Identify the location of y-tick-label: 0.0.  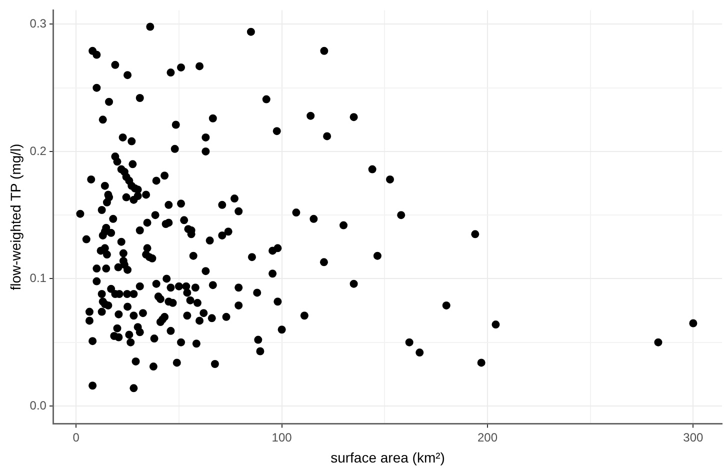
(38, 405).